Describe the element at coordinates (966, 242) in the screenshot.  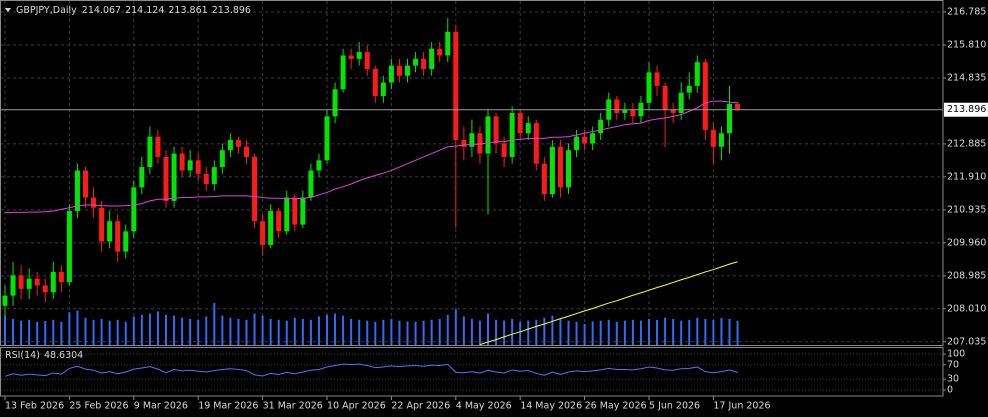
I see `y-tick-label: 209.960` at that location.